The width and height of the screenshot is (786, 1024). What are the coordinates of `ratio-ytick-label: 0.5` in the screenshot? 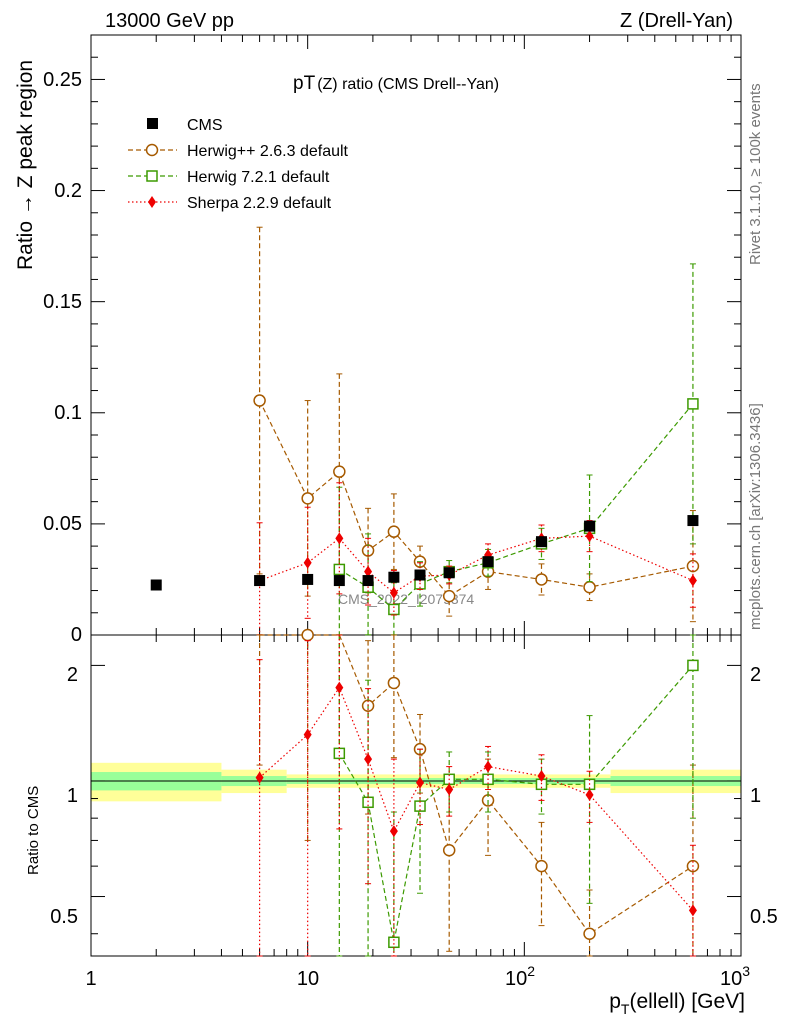 It's located at (64, 917).